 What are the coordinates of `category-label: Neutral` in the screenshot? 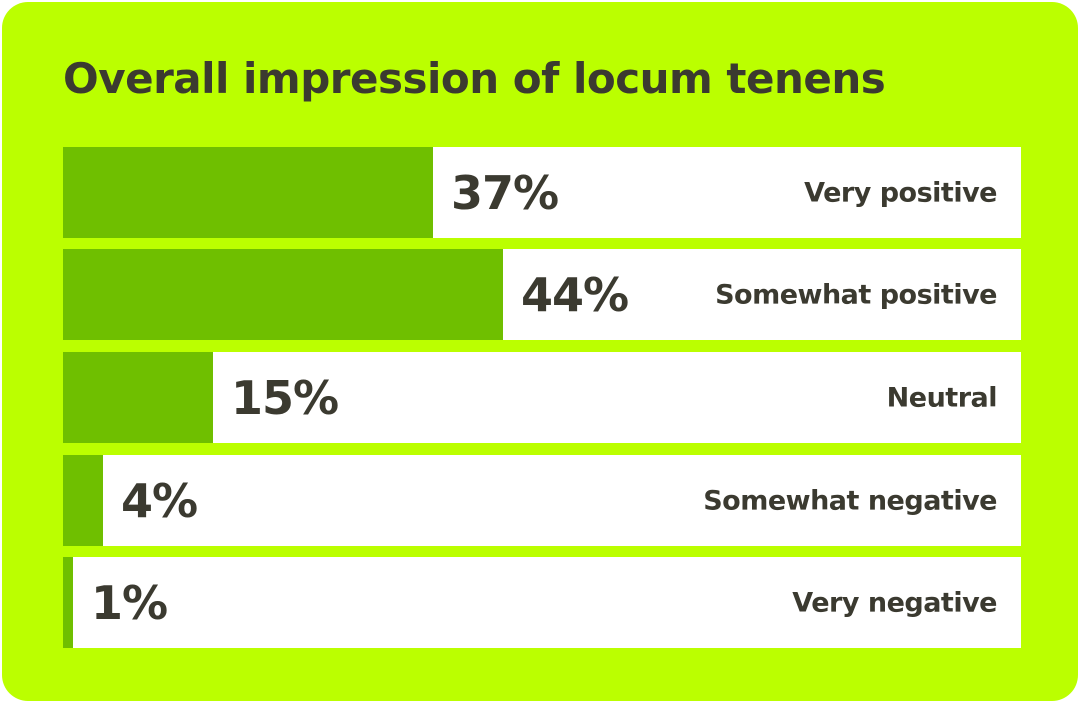 It's located at (942, 397).